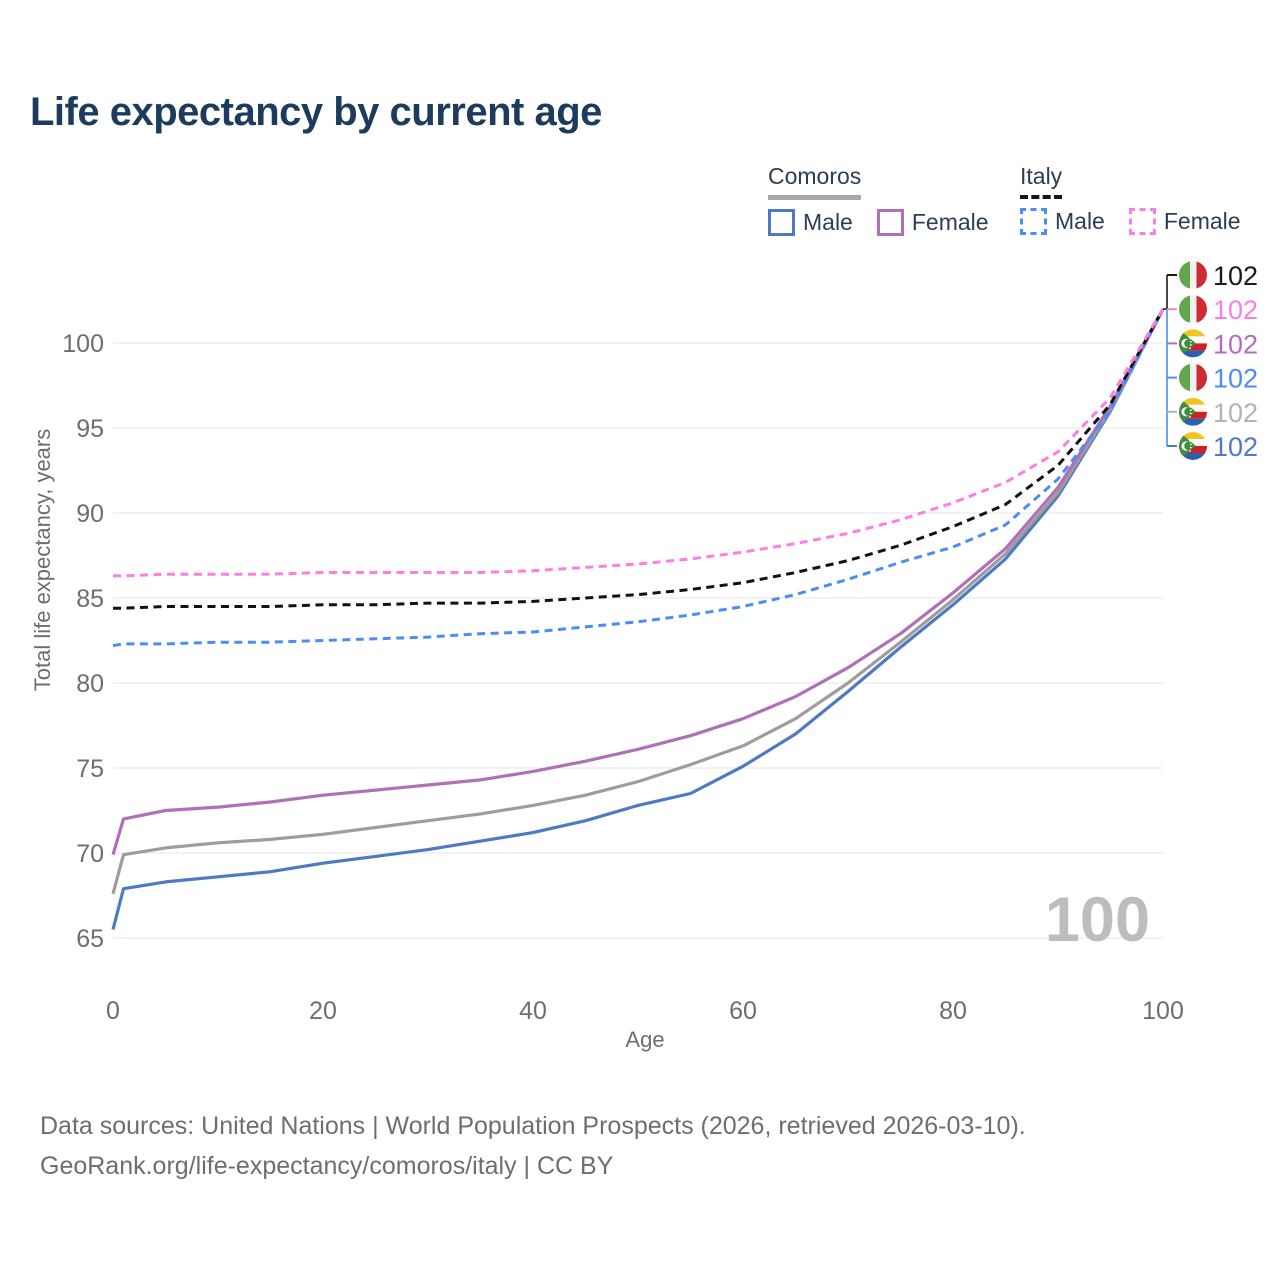  Describe the element at coordinates (90, 599) in the screenshot. I see `svg-text: 85` at that location.